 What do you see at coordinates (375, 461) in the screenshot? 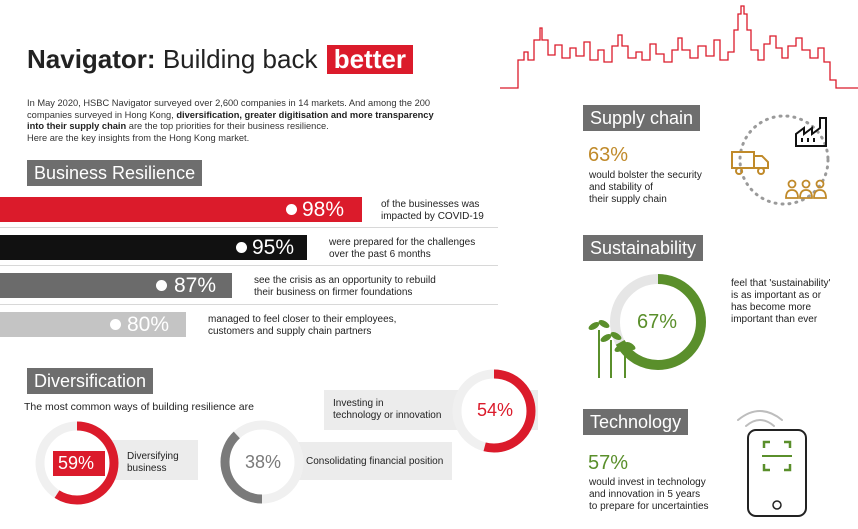
I see `consolidating-label: Consolidating financial position` at bounding box center [375, 461].